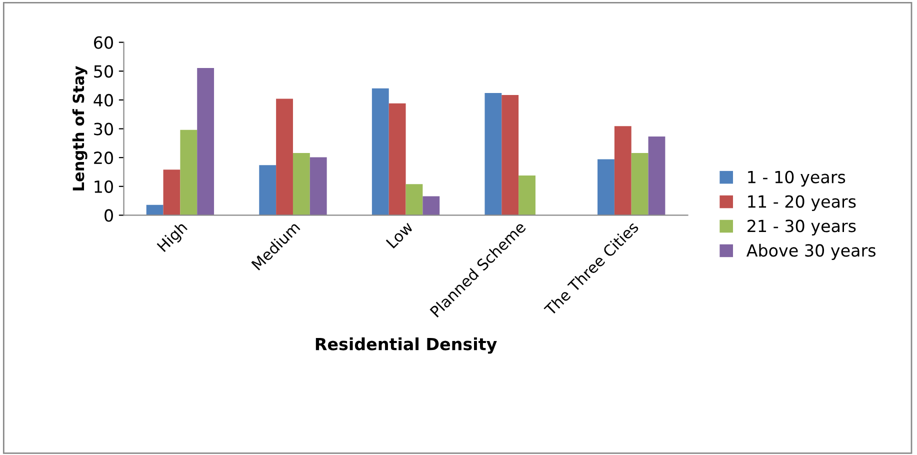 This screenshot has width=917, height=455. I want to click on x-tick-label: Low, so click(400, 234).